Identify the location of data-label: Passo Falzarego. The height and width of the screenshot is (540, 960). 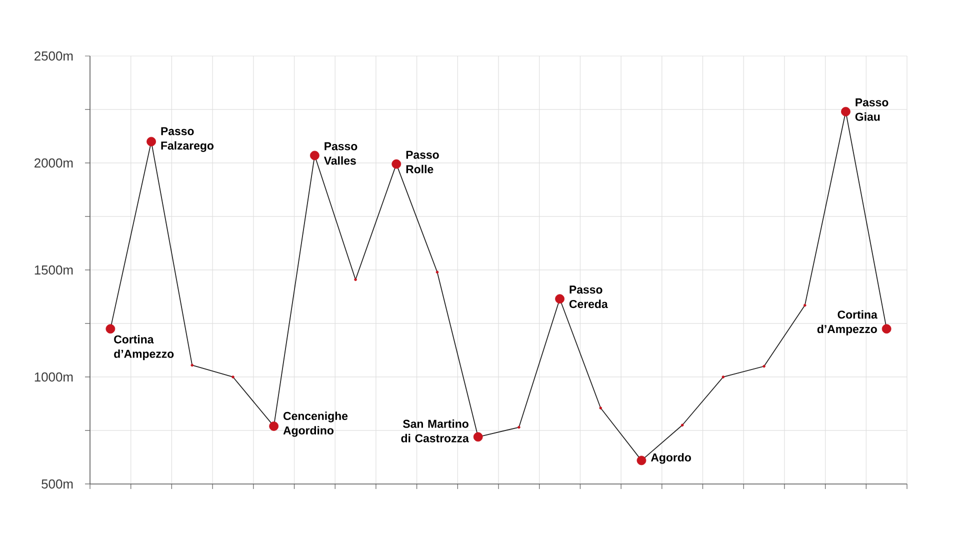
(187, 139).